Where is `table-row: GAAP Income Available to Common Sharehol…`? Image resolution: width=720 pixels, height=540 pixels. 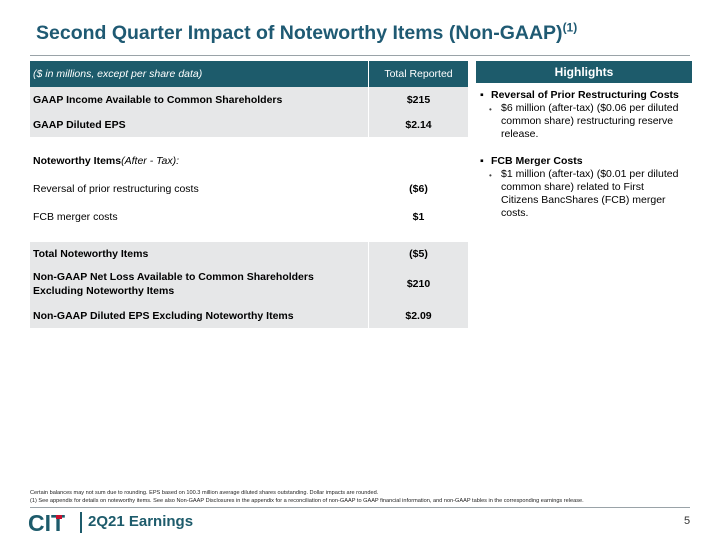 table-row: GAAP Income Available to Common Sharehol… is located at coordinates (249, 99).